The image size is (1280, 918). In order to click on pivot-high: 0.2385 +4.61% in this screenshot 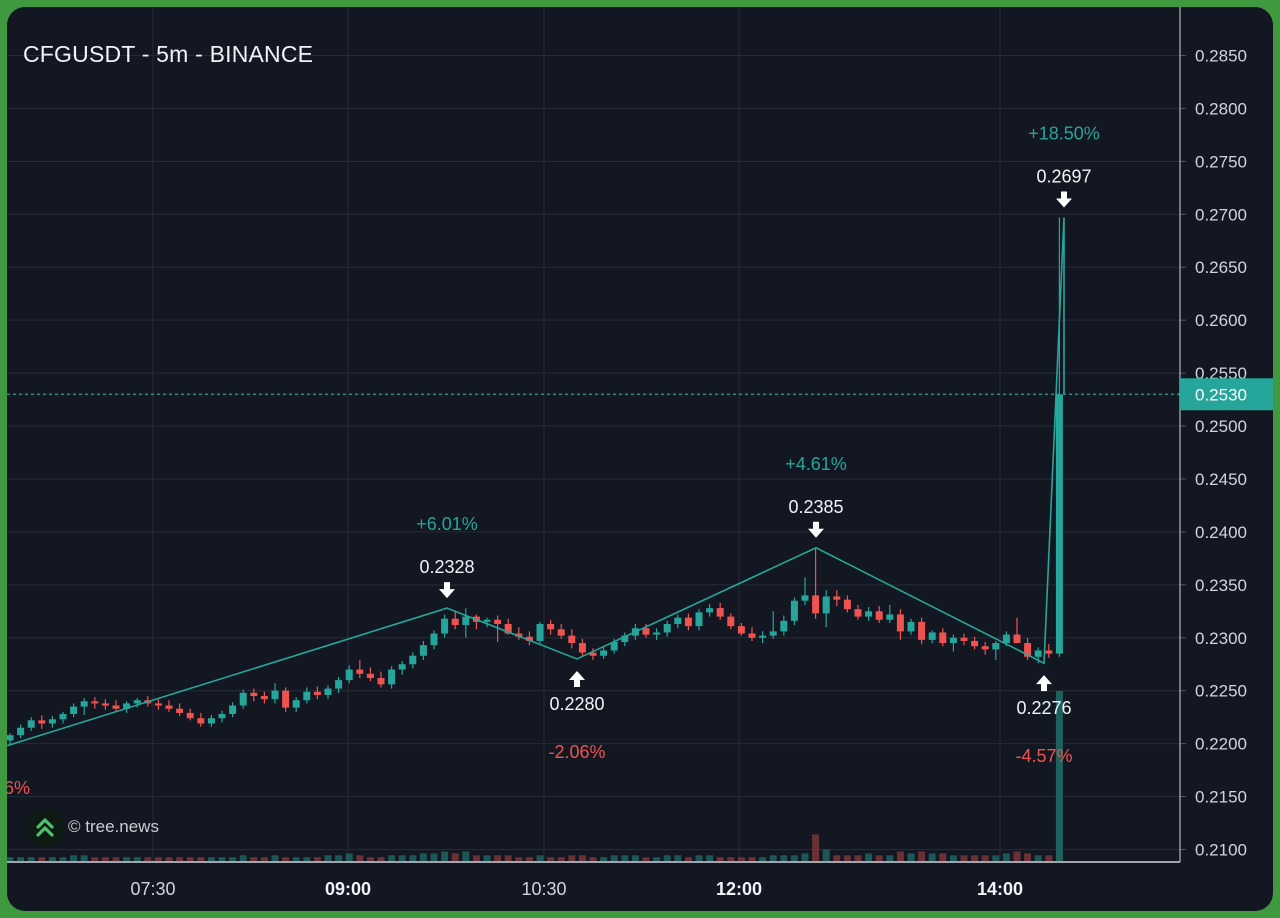, I will do `click(816, 496)`.